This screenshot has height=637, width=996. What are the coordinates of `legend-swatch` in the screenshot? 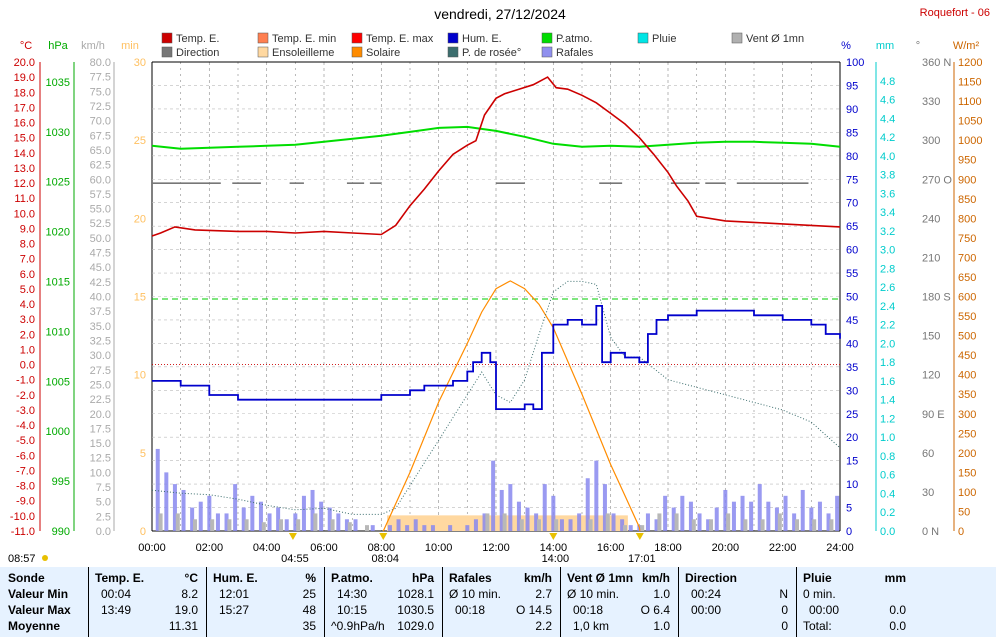 It's located at (547, 38).